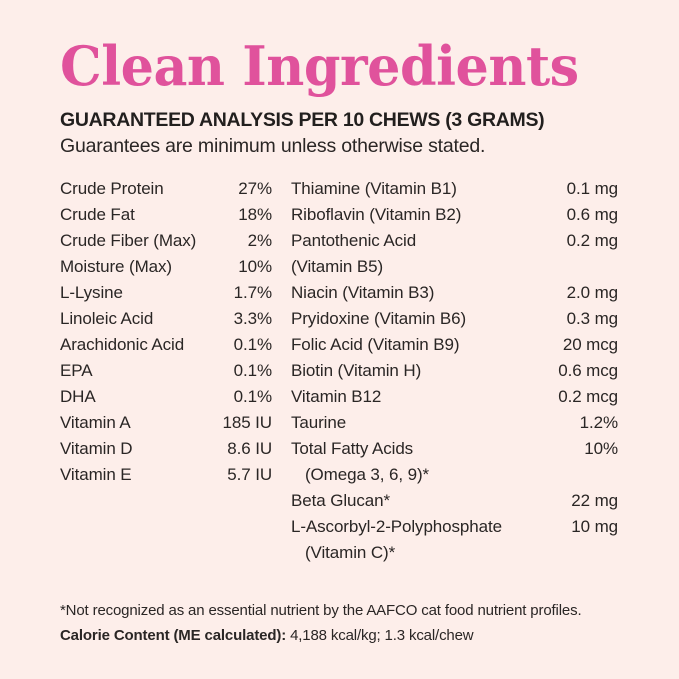 Image resolution: width=679 pixels, height=679 pixels. I want to click on nutrient-label: (Omega 3, 6, 9)*, so click(367, 474).